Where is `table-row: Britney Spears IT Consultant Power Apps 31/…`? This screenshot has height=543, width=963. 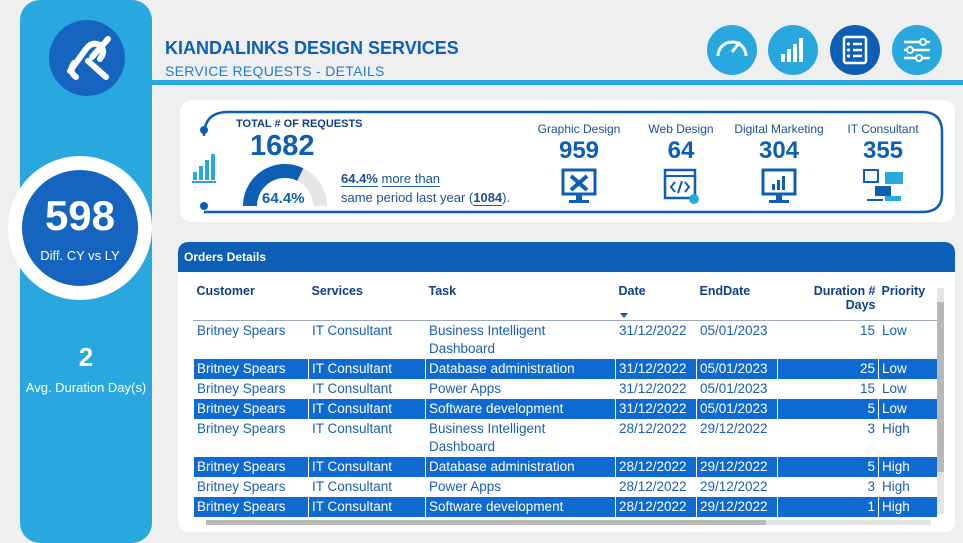 table-row: Britney Spears IT Consultant Power Apps 31/… is located at coordinates (566, 389).